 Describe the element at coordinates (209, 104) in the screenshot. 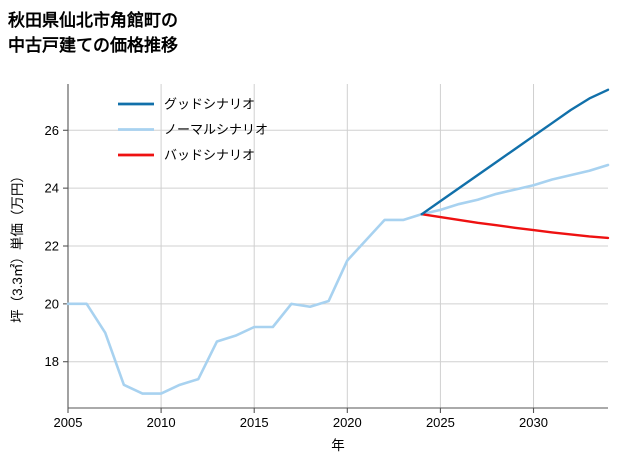

I see `legend-label: グッドシナリオ` at that location.